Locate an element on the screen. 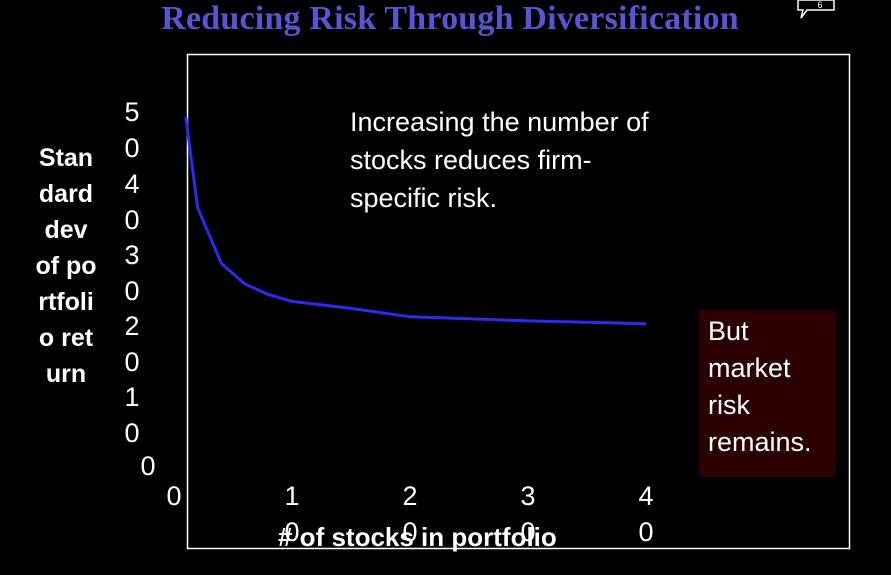 This screenshot has width=891, height=575. x-tick-label: 10 is located at coordinates (292, 514).